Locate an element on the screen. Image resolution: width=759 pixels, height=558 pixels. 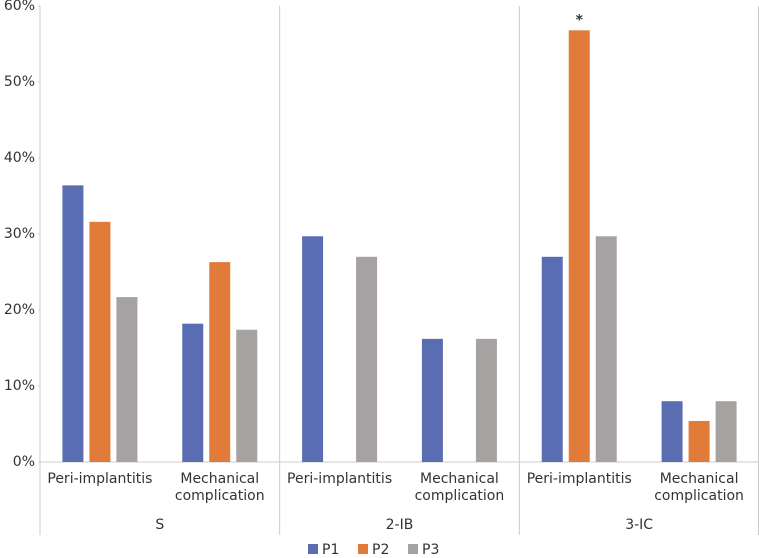
annotation: * is located at coordinates (580, 20).